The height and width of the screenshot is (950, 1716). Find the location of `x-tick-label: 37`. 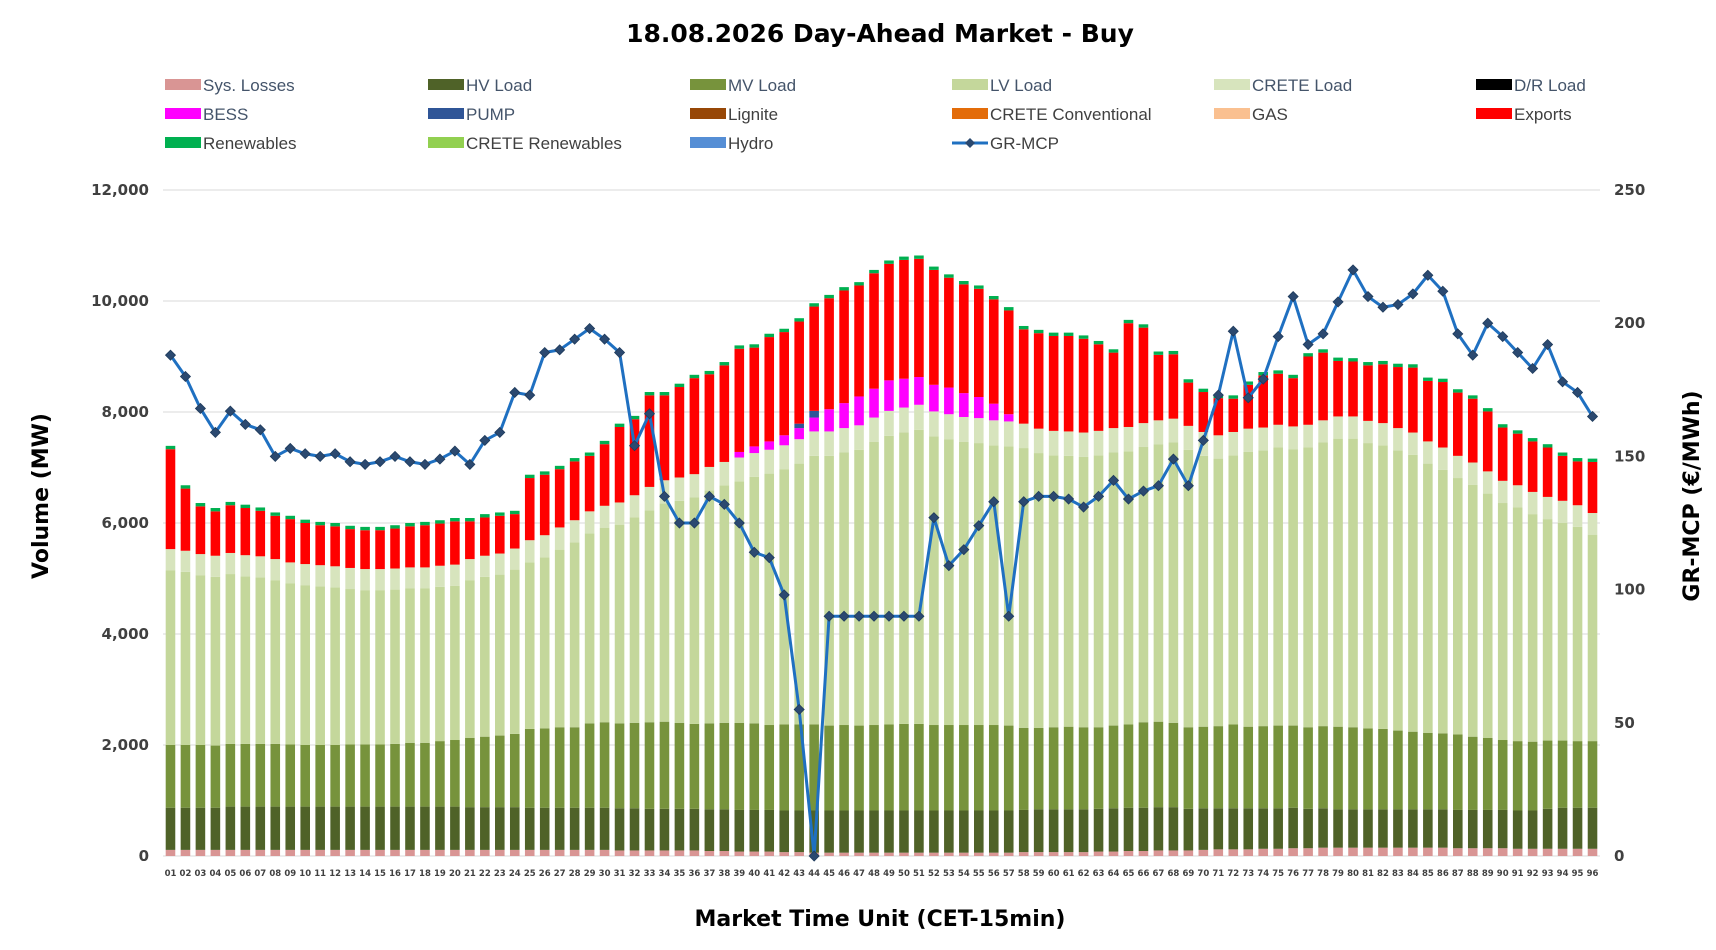

x-tick-label: 37 is located at coordinates (709, 874).